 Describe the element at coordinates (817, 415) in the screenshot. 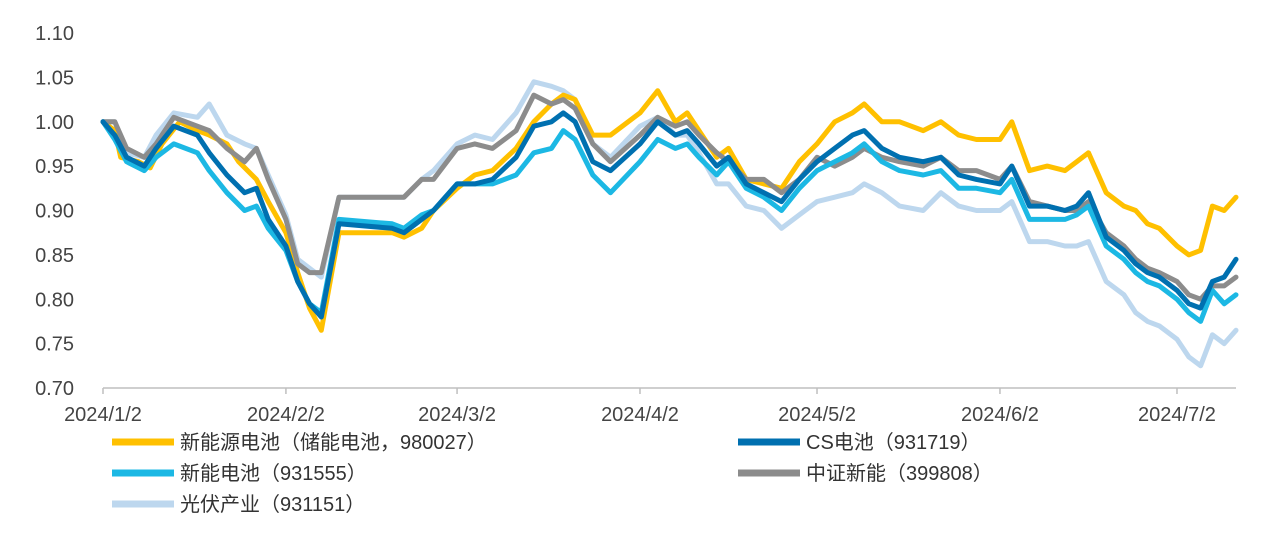

I see `x-tick-label: 2024/5/2` at that location.